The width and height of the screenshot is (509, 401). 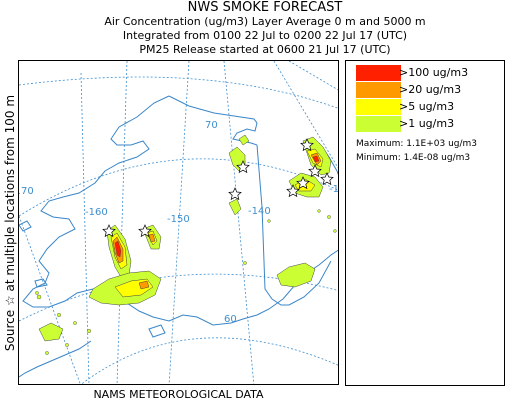 What do you see at coordinates (294, 225) in the screenshot?
I see `alaska-canada-border` at bounding box center [294, 225].